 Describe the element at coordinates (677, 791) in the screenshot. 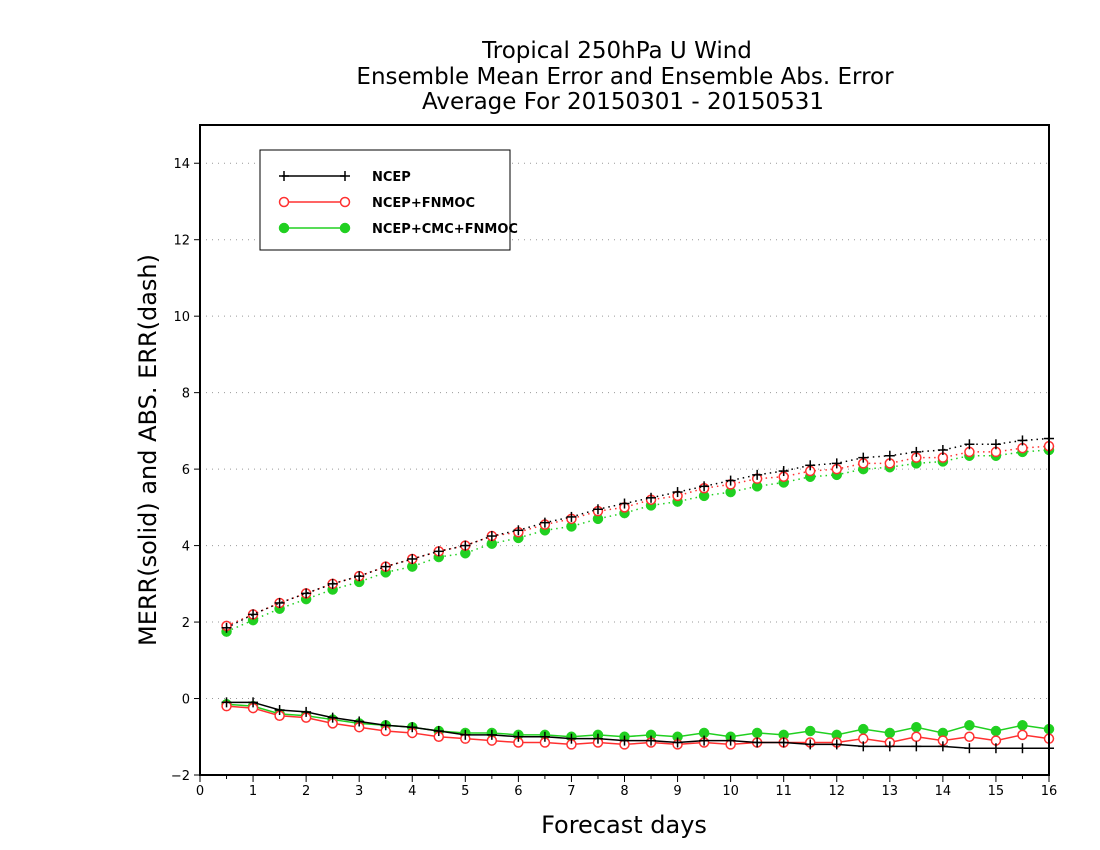

I see `x-tick-label: 9` at that location.